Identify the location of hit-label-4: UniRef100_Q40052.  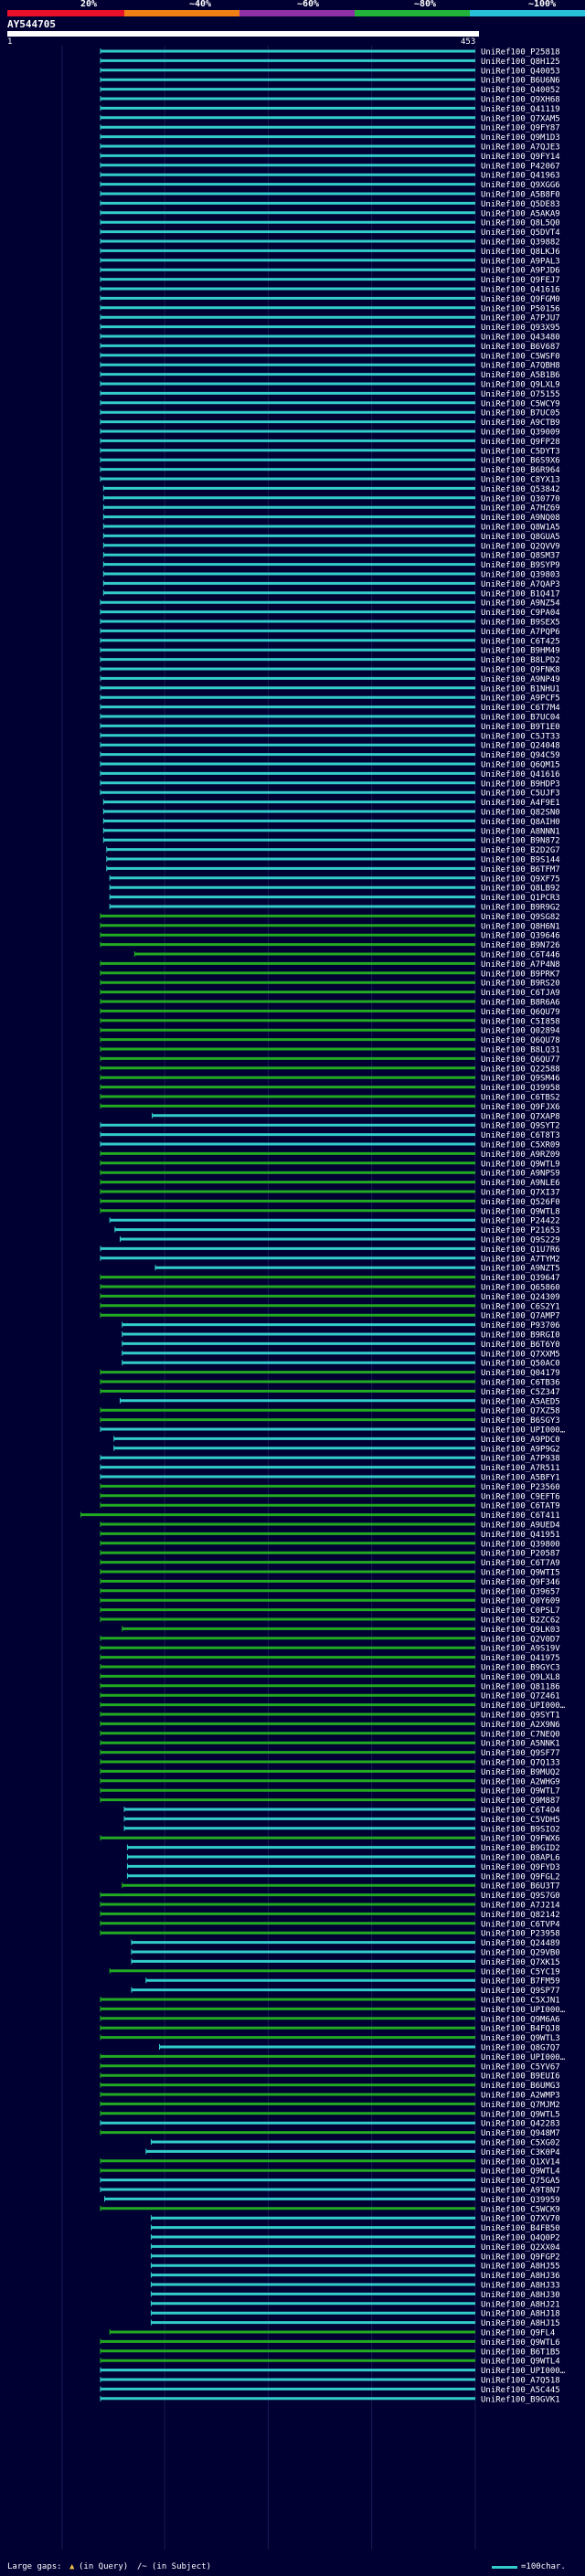
(520, 90).